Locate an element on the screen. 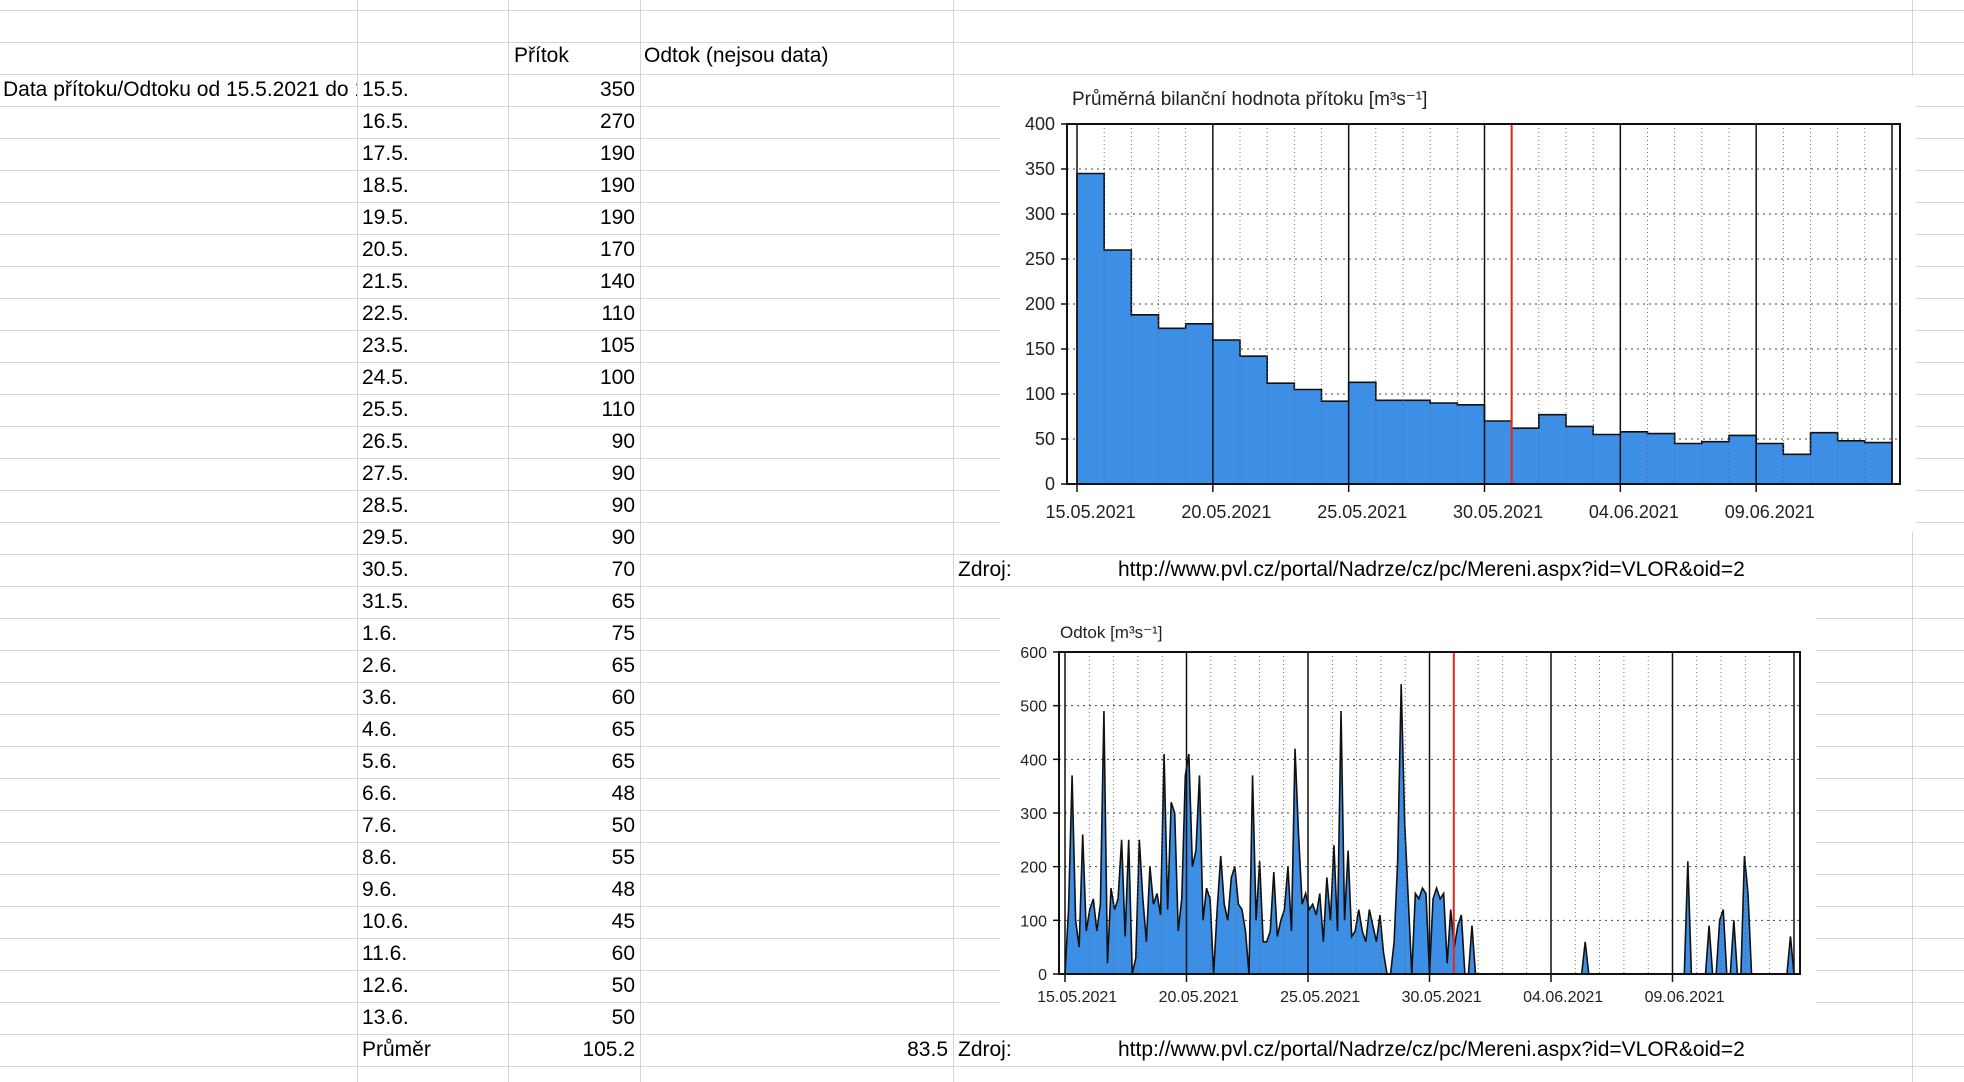  date-cell: 30.5. is located at coordinates (385, 569).